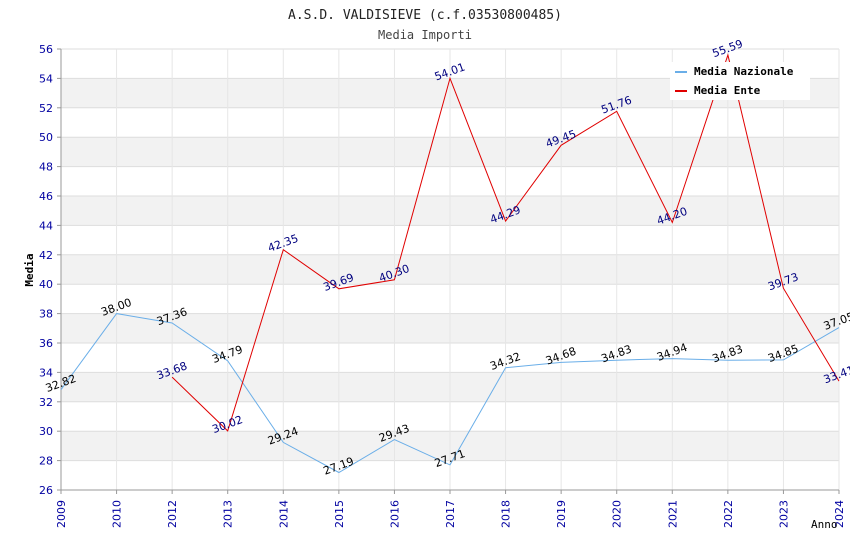 The height and width of the screenshot is (550, 850). Describe the element at coordinates (450, 514) in the screenshot. I see `x-tick-label: 2017` at that location.